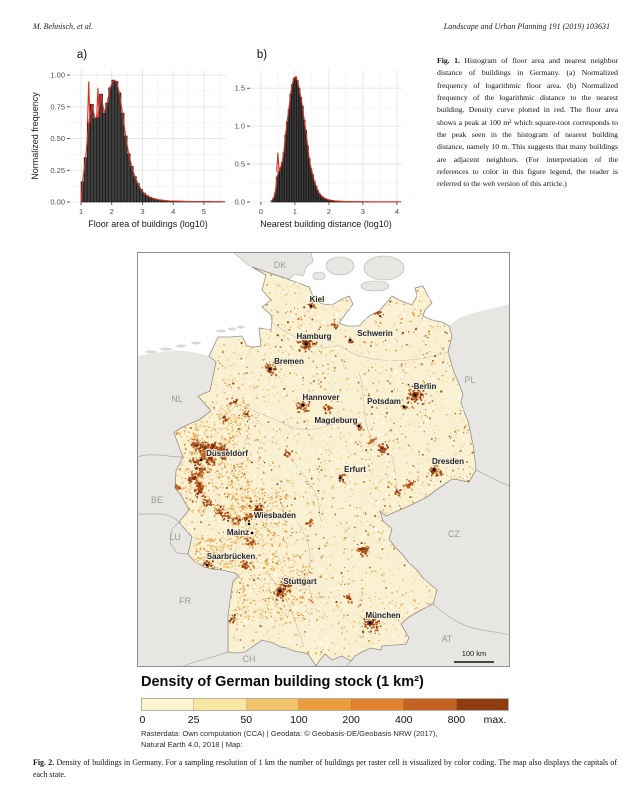 The width and height of the screenshot is (643, 800). I want to click on color-scale-label: 50, so click(246, 720).